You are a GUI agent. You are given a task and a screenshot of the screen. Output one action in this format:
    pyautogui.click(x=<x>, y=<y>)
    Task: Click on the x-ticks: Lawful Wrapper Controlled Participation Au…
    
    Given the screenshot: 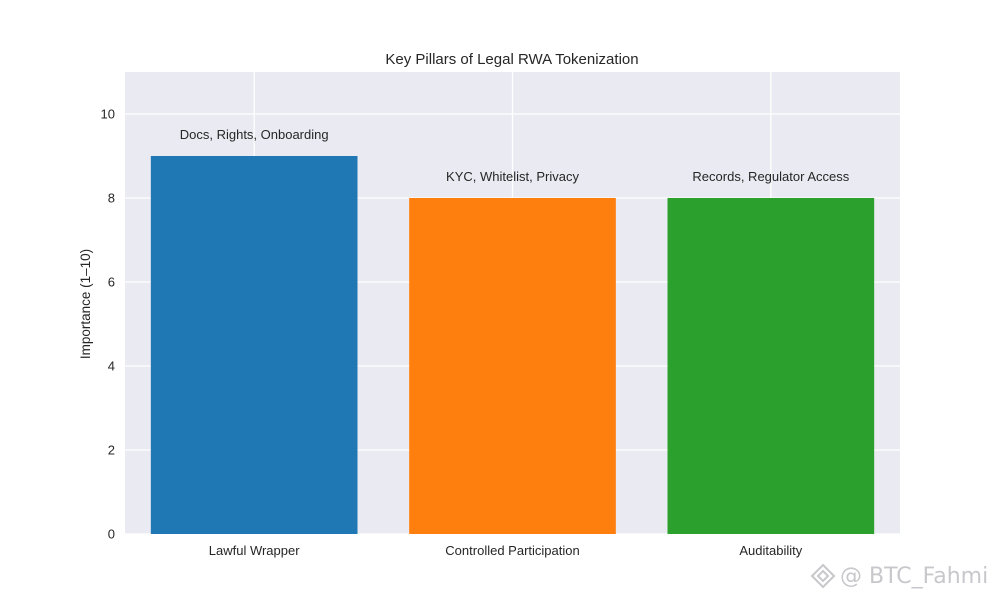 What is the action you would take?
    pyautogui.click(x=506, y=550)
    